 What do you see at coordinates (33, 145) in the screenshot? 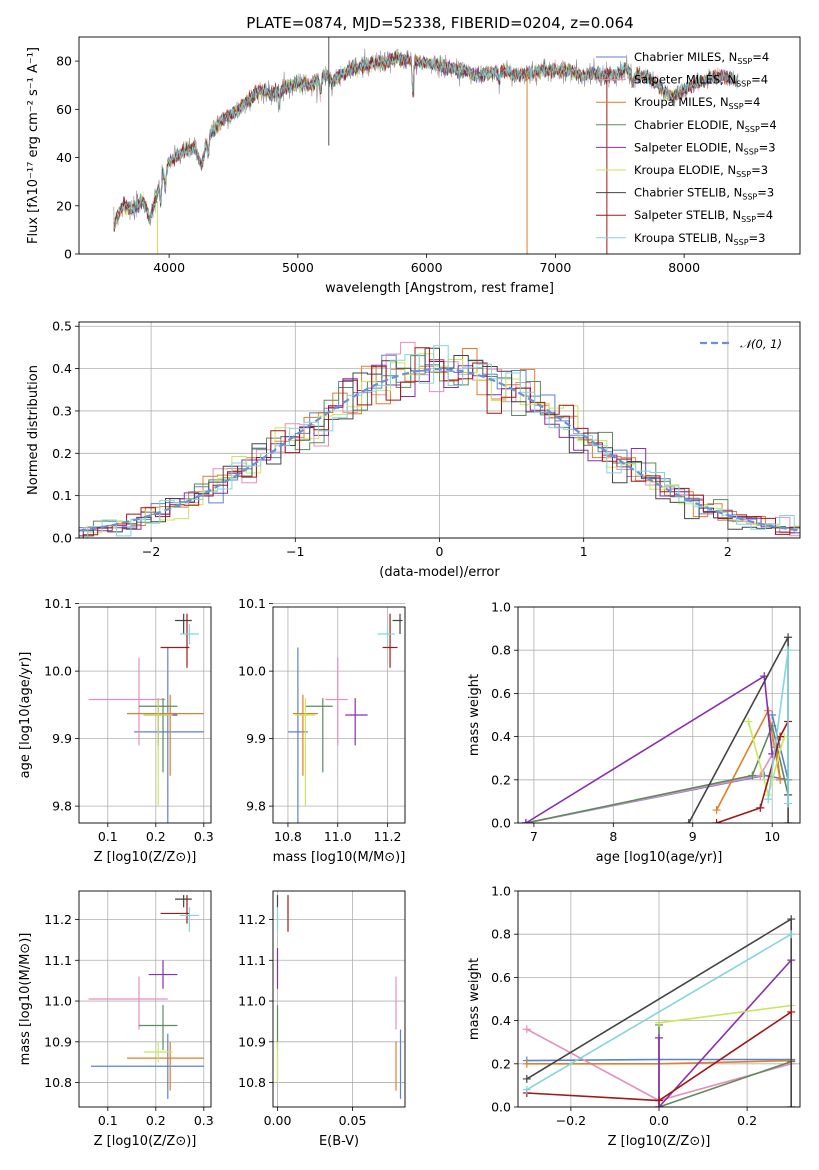
I see `y-axis-label: Flux [fλ10⁻¹⁷ erg cm⁻² s⁻¹ A⁻¹]` at bounding box center [33, 145].